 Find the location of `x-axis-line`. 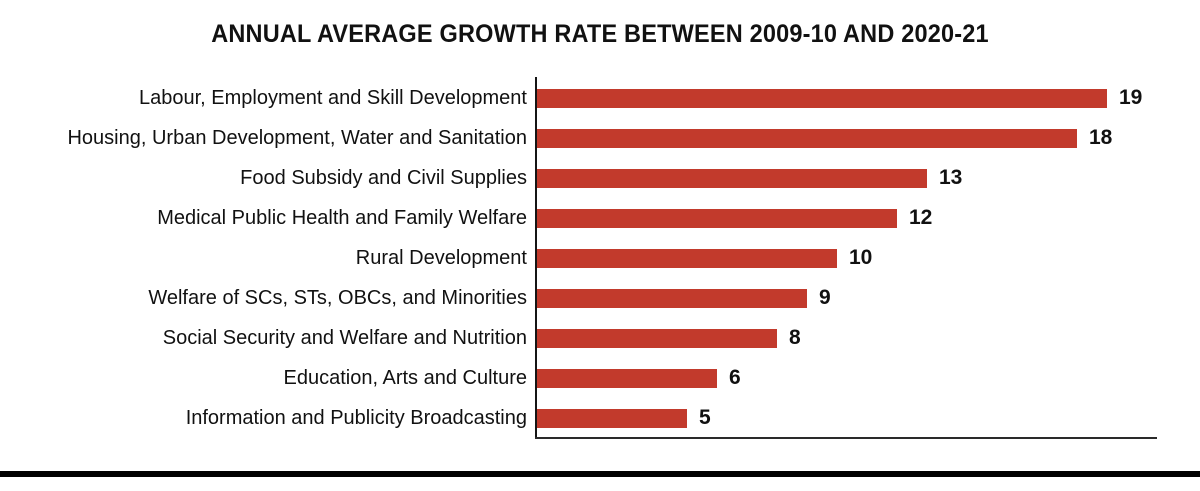

x-axis-line is located at coordinates (846, 438).